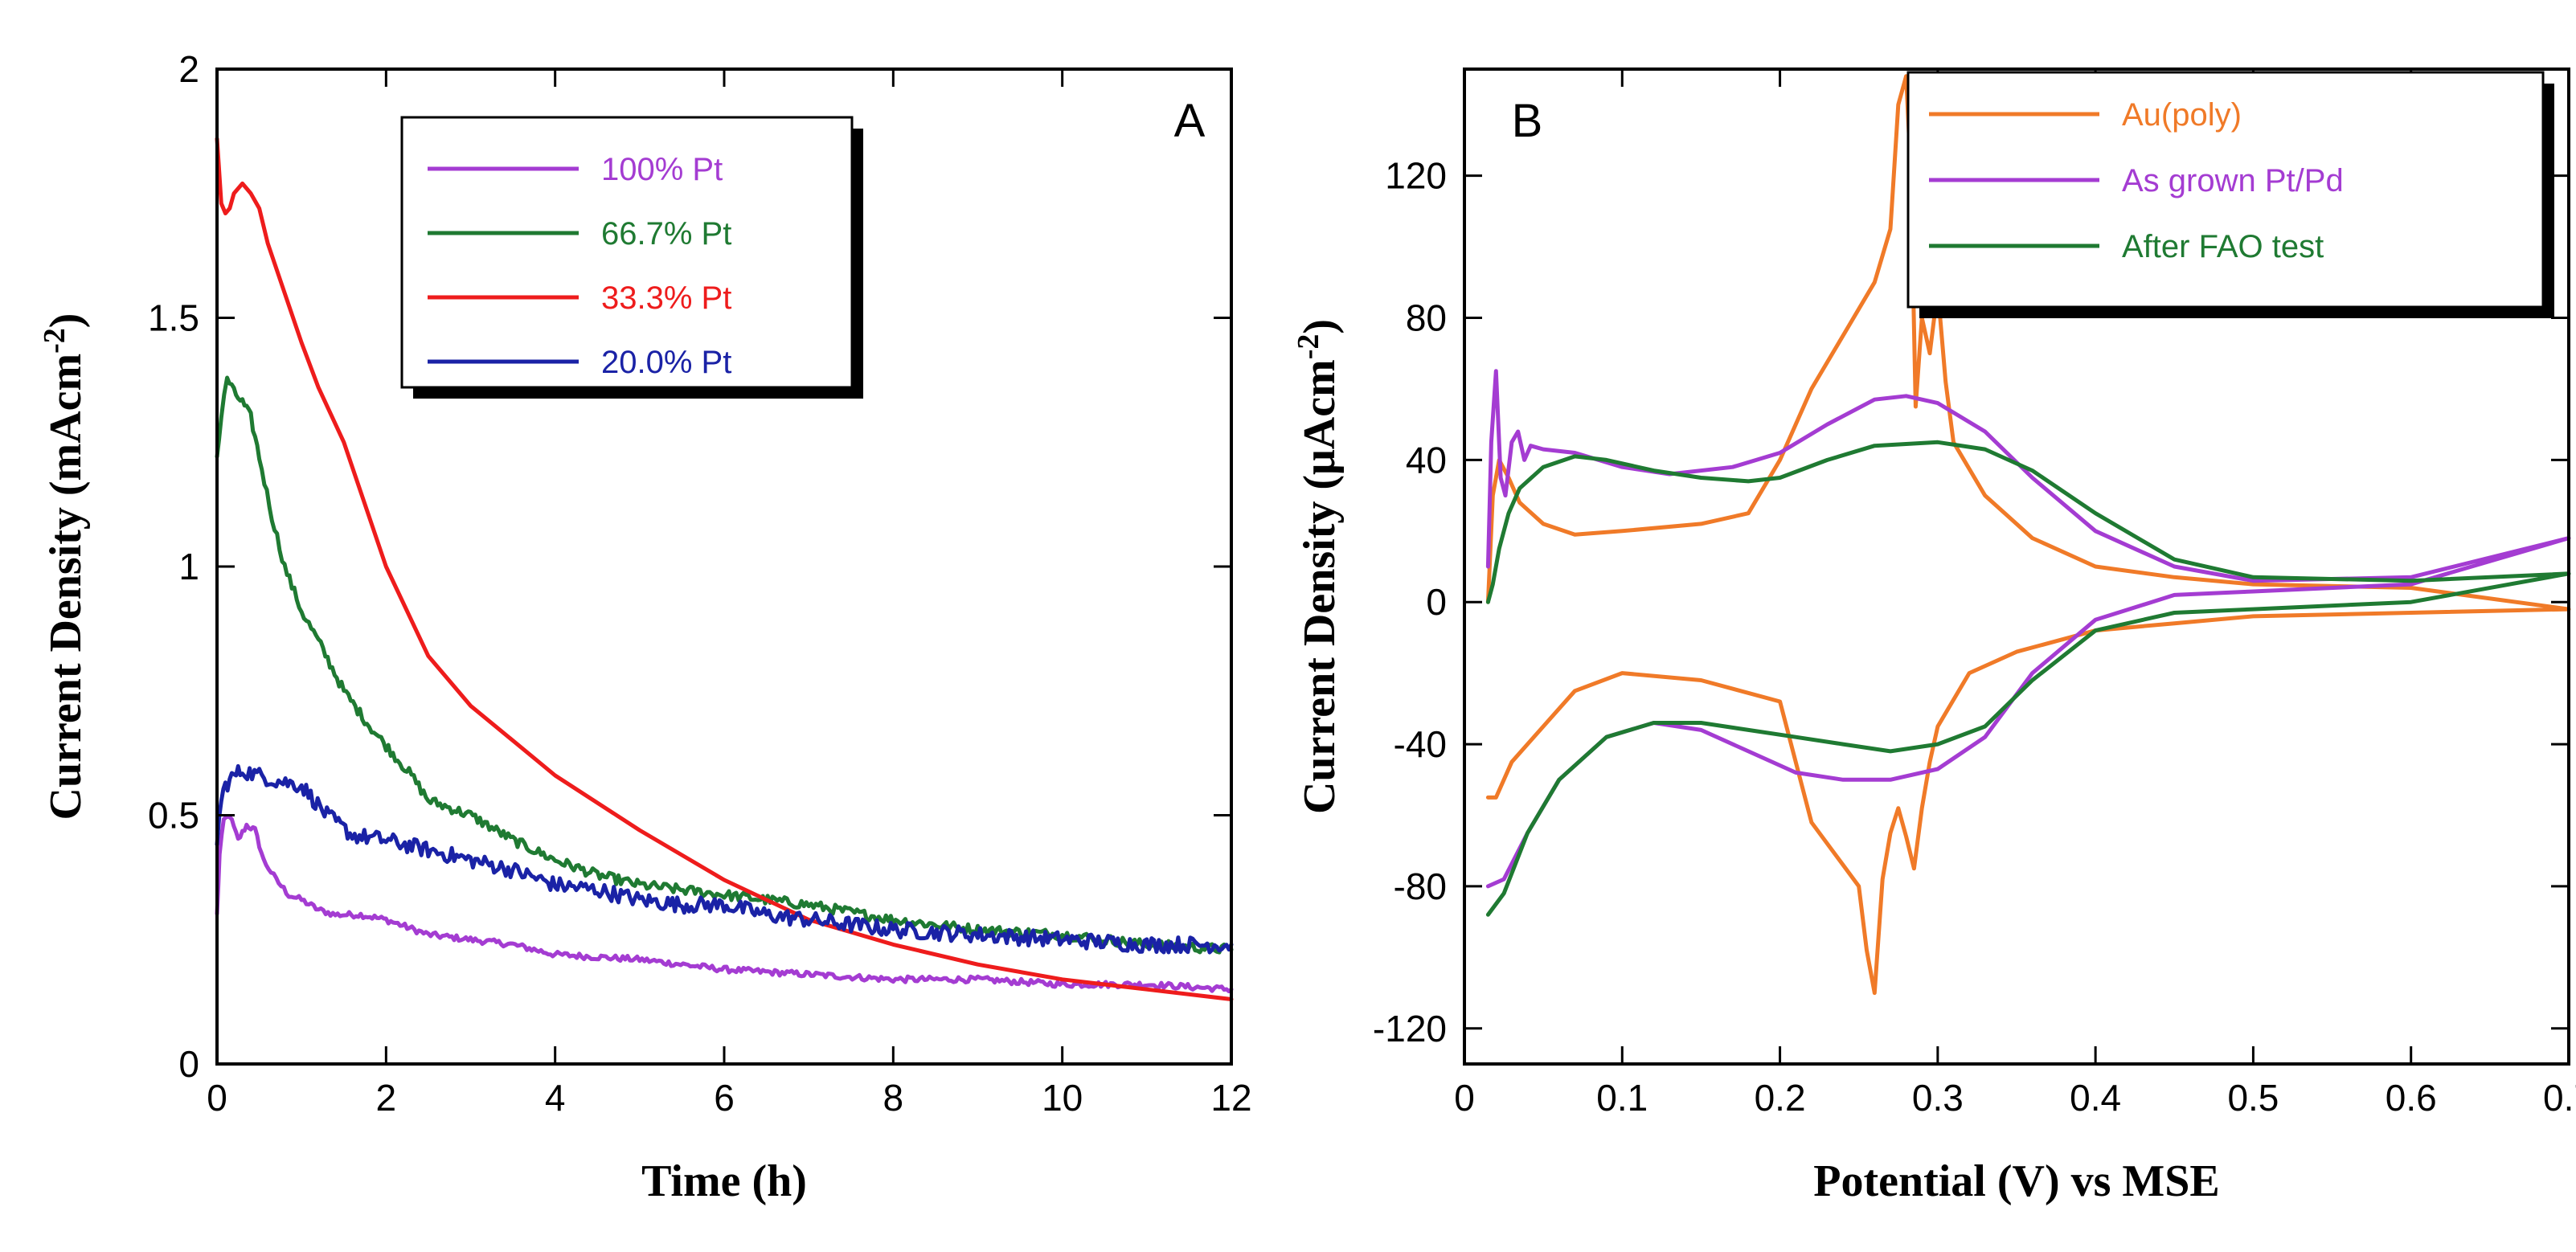  I want to click on panel-b-y-tick-label: 0, so click(1436, 602).